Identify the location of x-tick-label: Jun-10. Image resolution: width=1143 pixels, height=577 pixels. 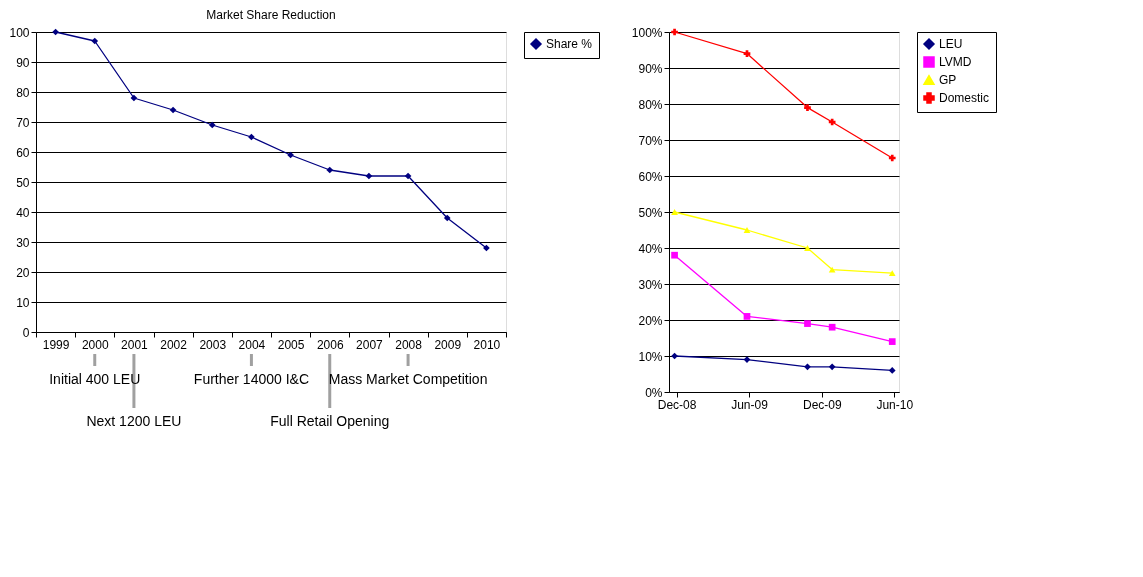
(895, 404).